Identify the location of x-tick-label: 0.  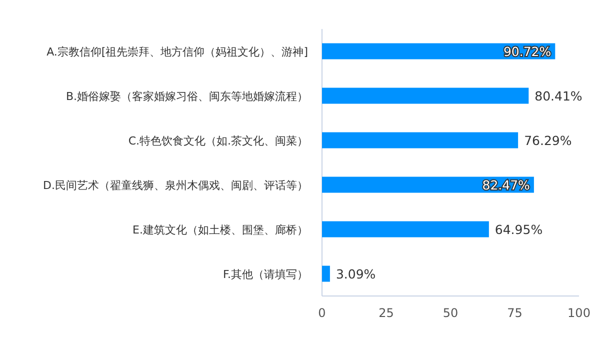
(322, 313).